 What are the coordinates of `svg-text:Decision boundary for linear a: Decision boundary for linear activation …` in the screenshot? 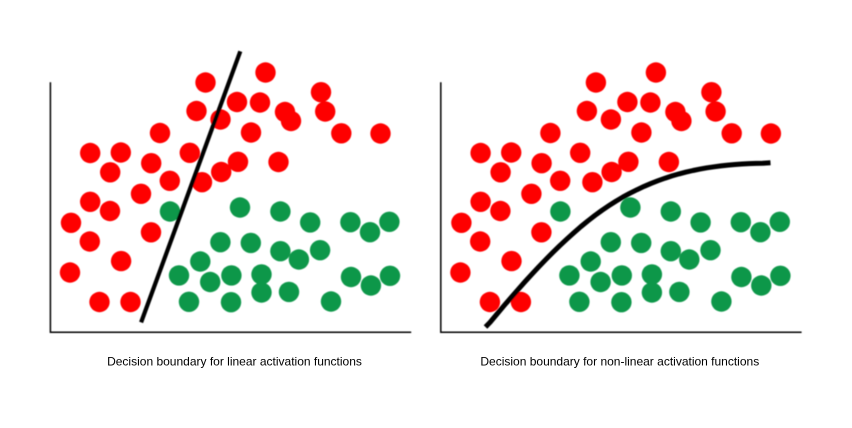 It's located at (234, 362).